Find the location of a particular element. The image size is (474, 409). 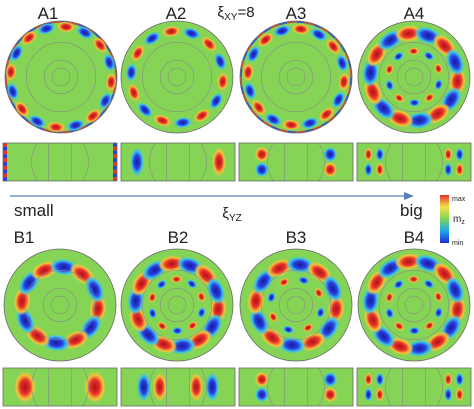

xi-xy-label: ξXY=8 is located at coordinates (235, 13).